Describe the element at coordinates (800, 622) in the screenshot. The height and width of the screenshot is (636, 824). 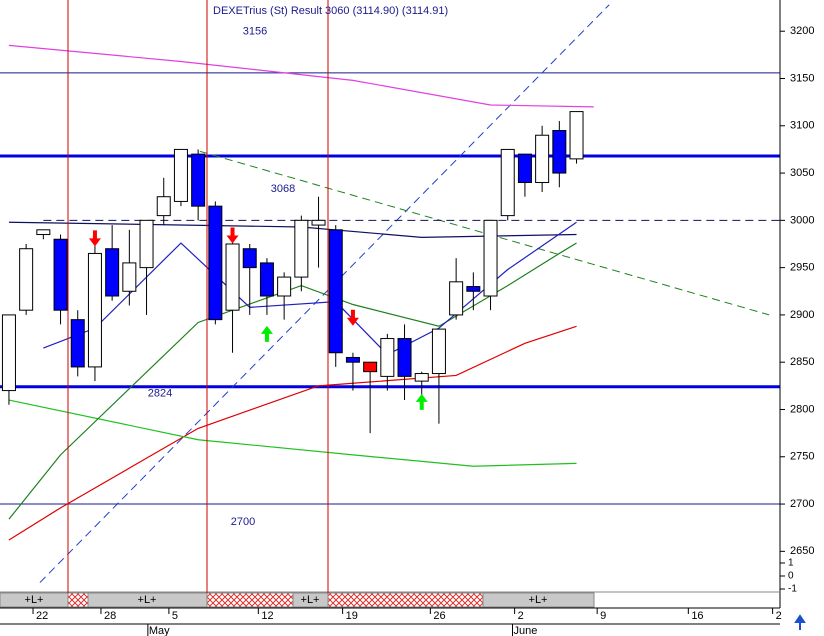
I see `scroll-arrow` at that location.